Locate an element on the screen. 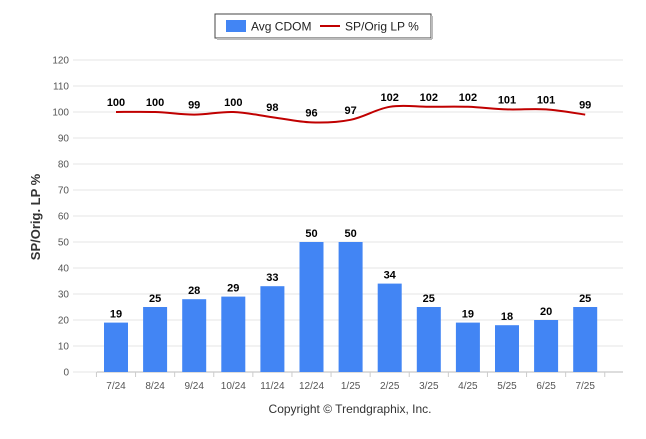  legend-bar-label: Avg CDOM is located at coordinates (281, 27).